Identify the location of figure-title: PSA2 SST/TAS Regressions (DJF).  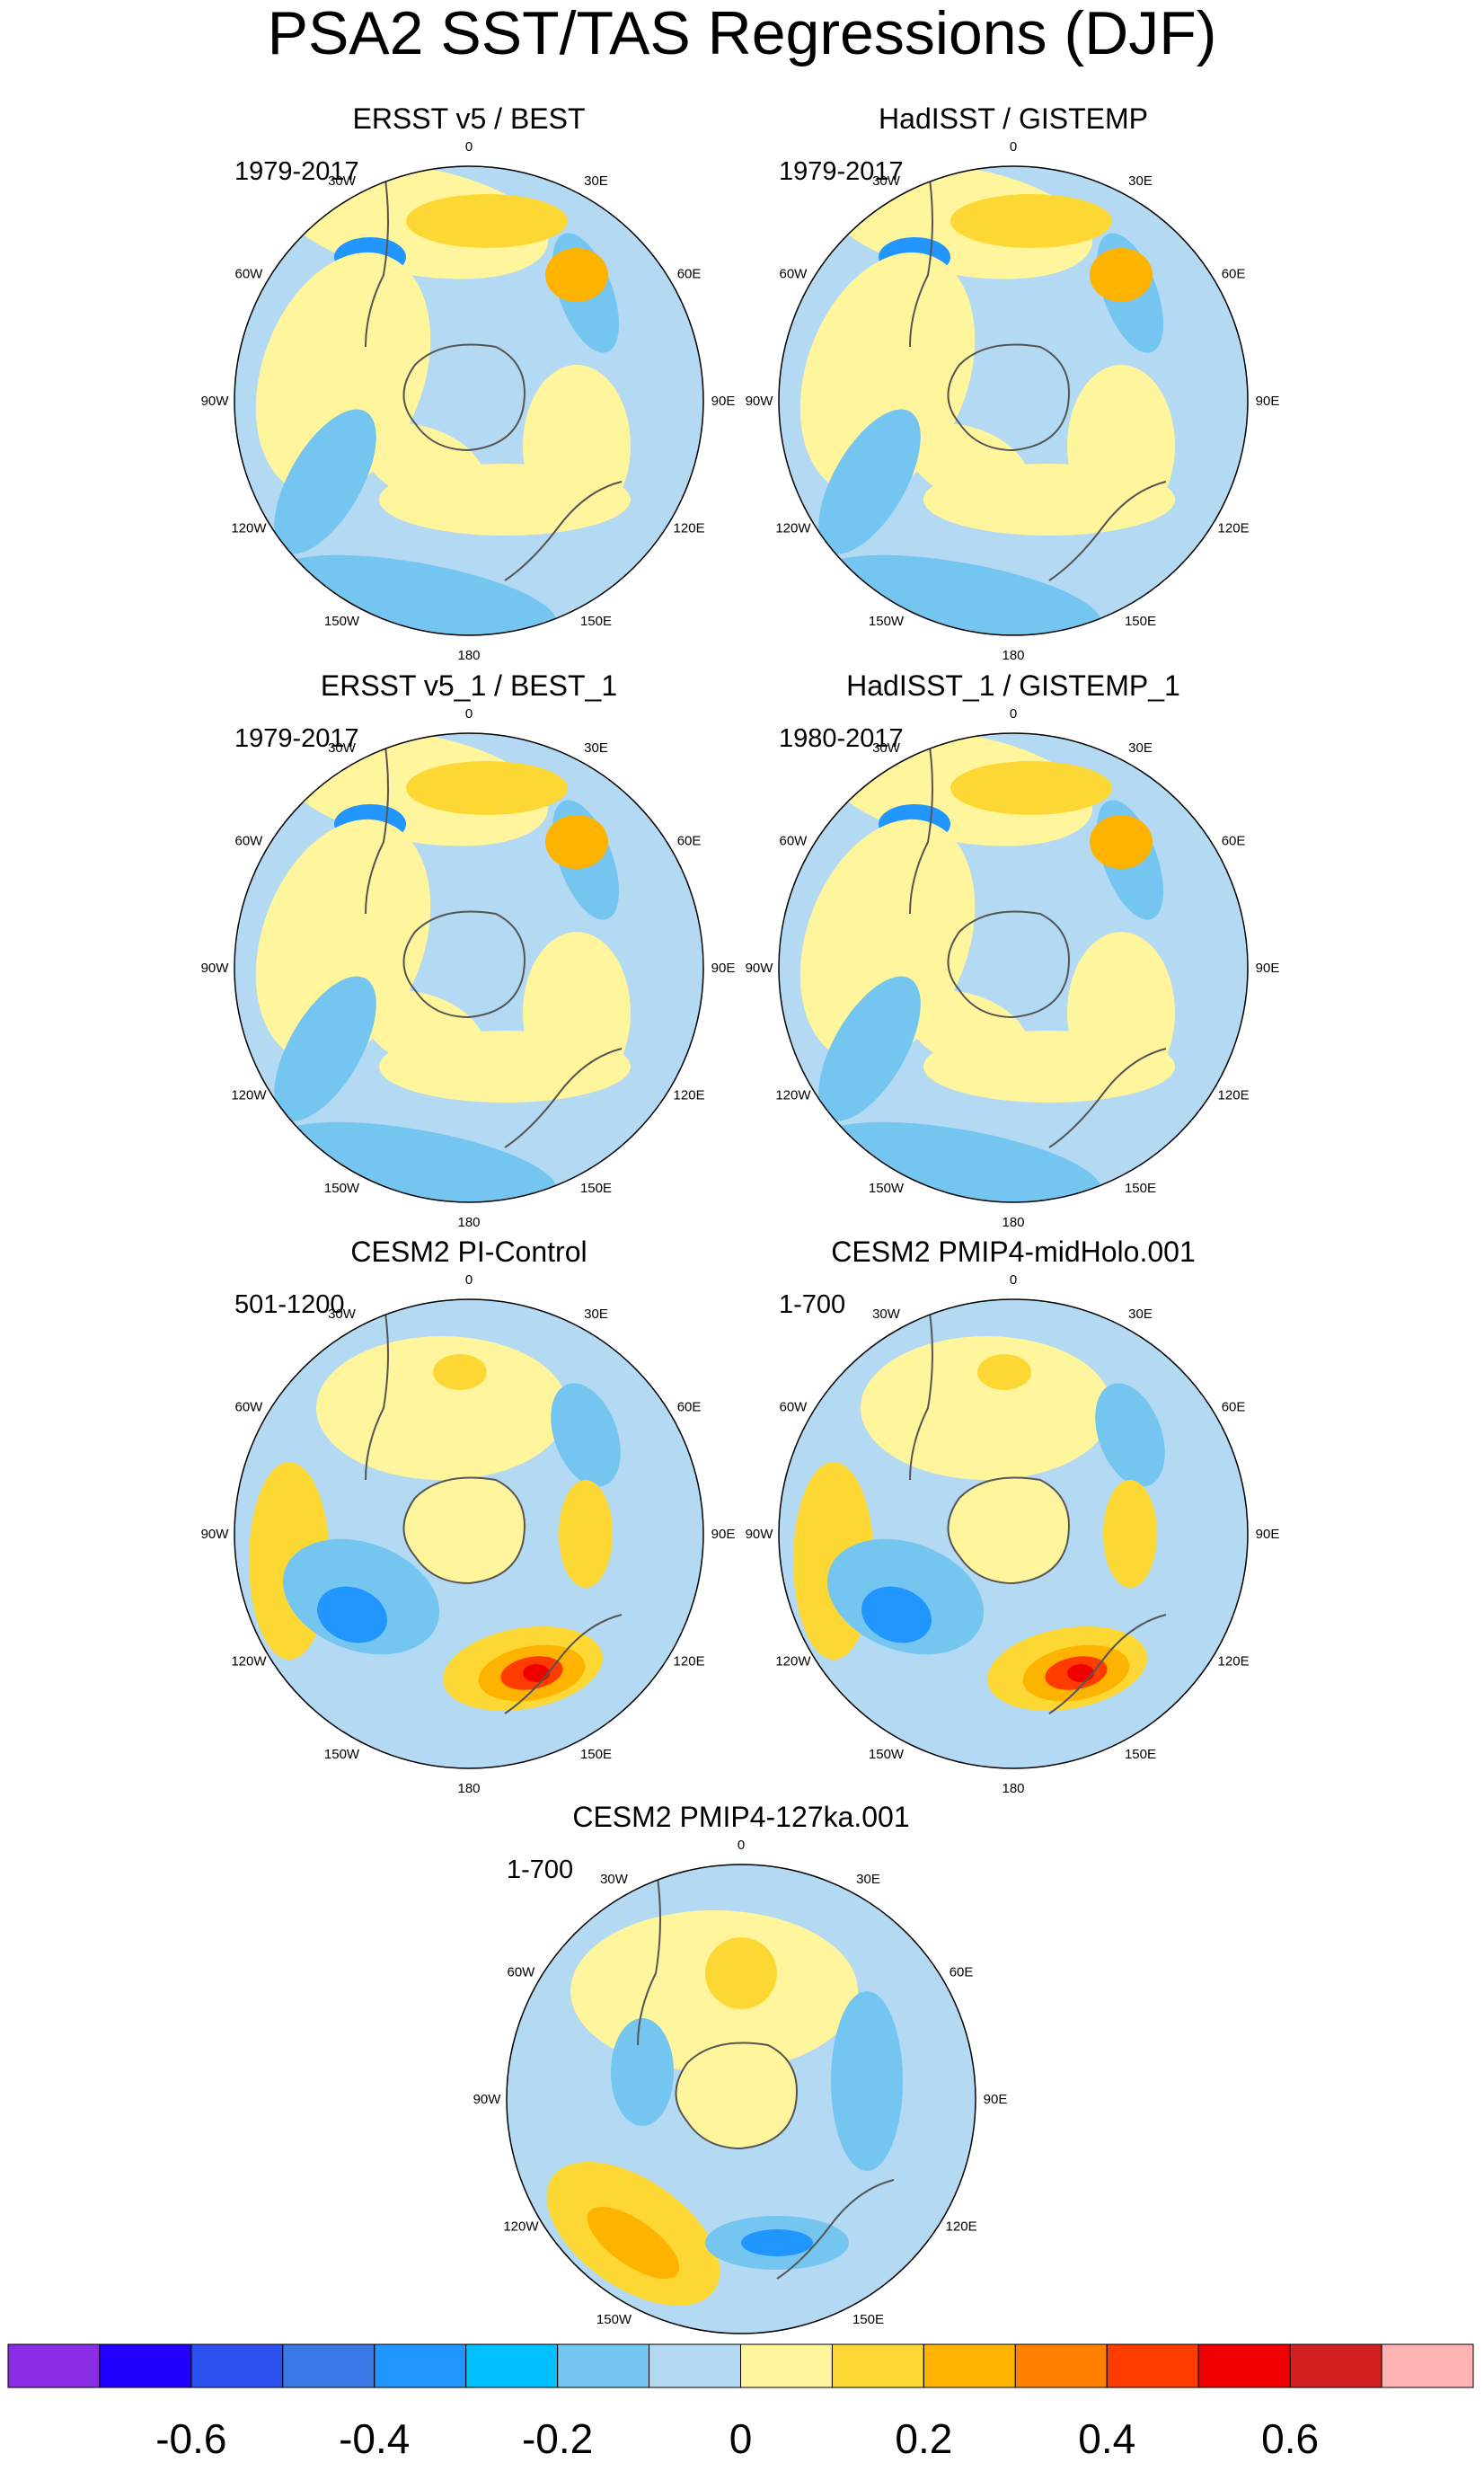
(743, 33).